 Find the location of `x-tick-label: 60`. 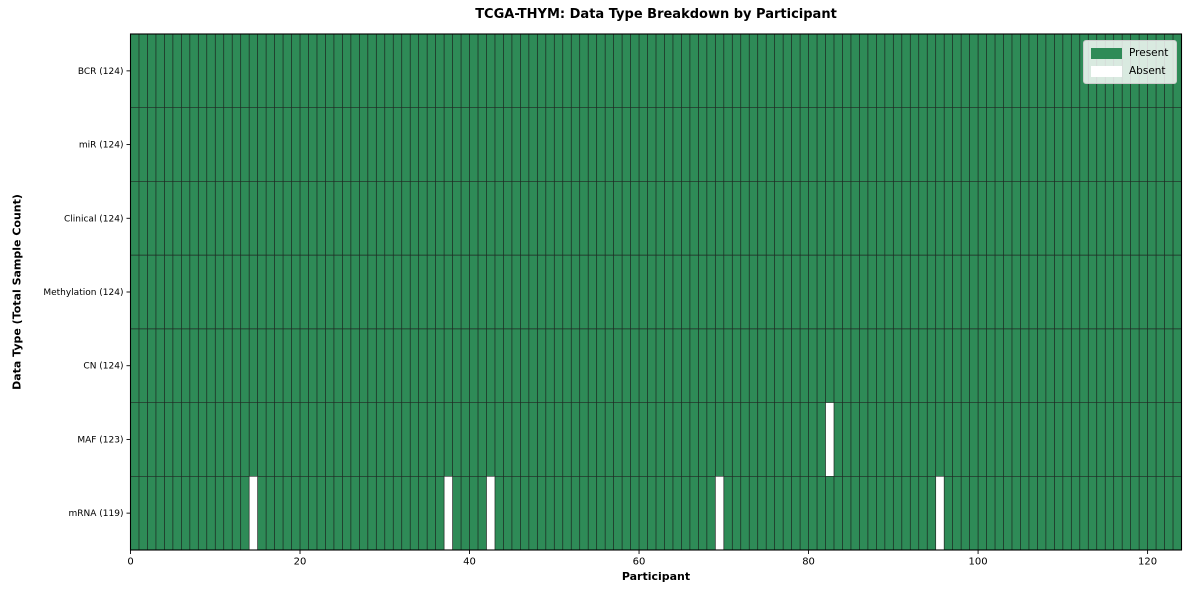

x-tick-label: 60 is located at coordinates (639, 562).